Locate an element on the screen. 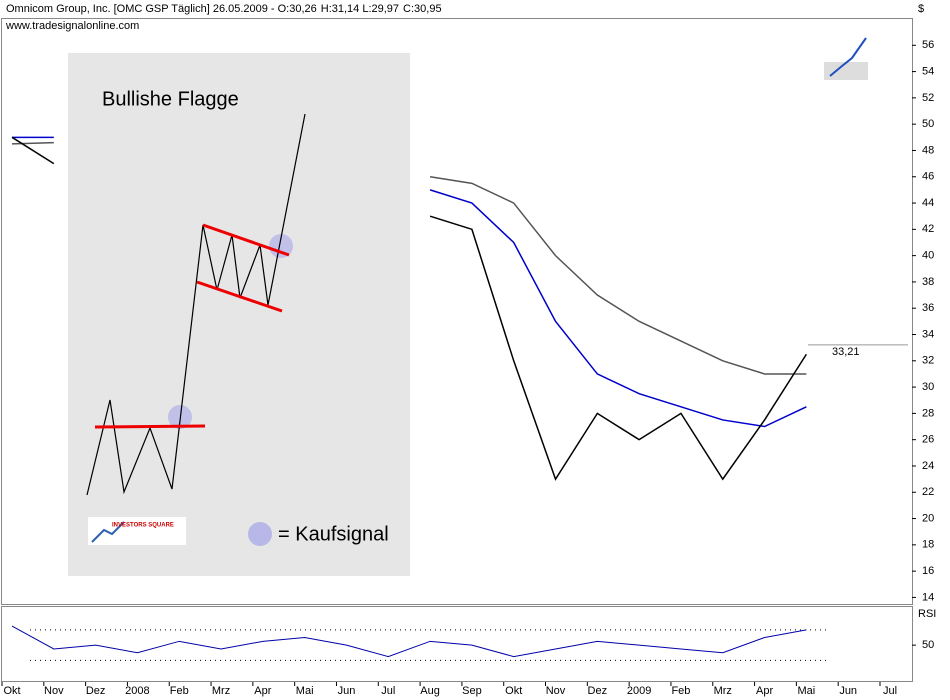 This screenshot has width=950, height=700. y-tick-label: 36 is located at coordinates (928, 308).